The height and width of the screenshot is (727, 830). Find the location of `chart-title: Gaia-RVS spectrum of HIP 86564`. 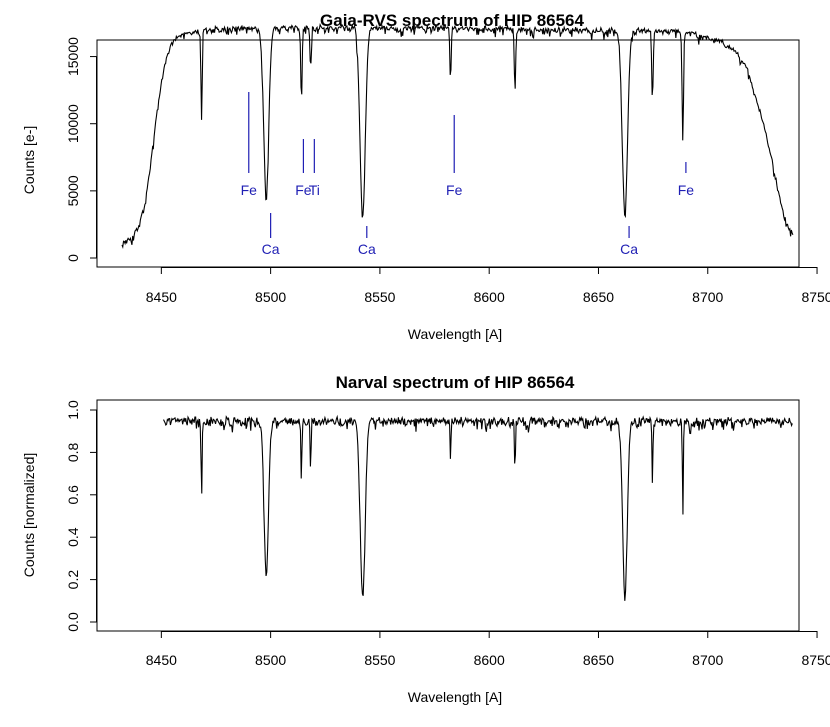

chart-title: Gaia-RVS spectrum of HIP 86564 is located at coordinates (452, 20).